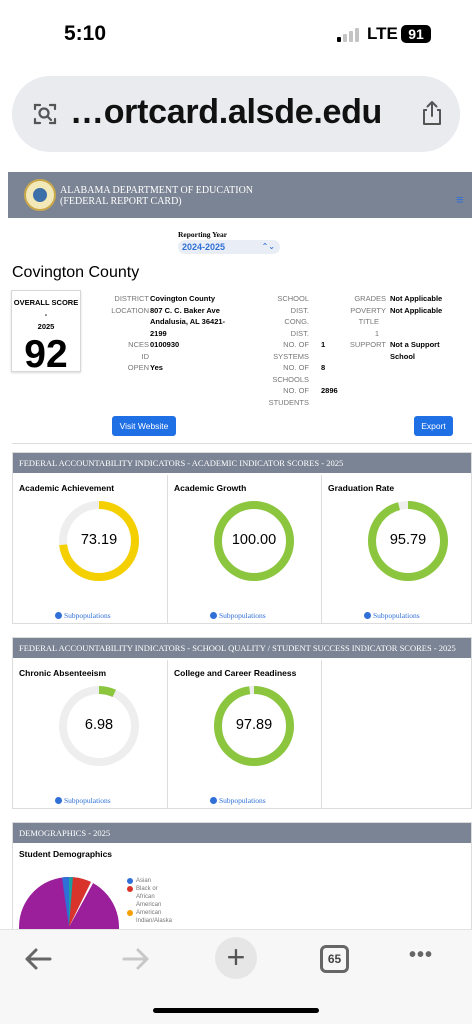 The height and width of the screenshot is (1024, 472). What do you see at coordinates (149, 917) in the screenshot?
I see `legend-item: American Indian/Alaska` at bounding box center [149, 917].